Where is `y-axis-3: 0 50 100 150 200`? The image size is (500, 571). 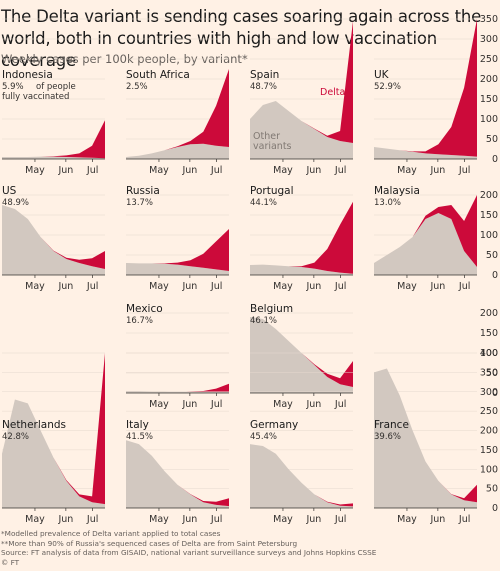 y-axis-3: 0 50 100 150 200 is located at coordinates (489, 353).